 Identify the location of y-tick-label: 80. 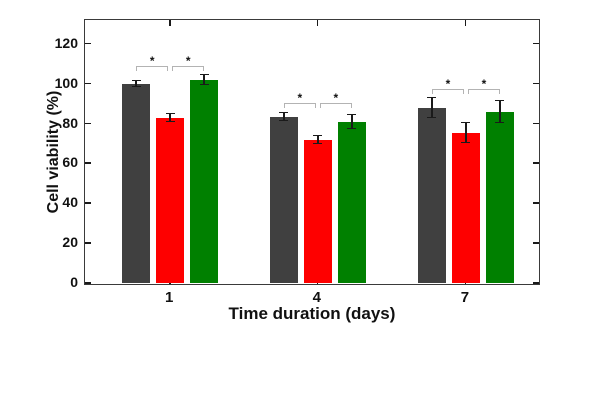
(70, 122).